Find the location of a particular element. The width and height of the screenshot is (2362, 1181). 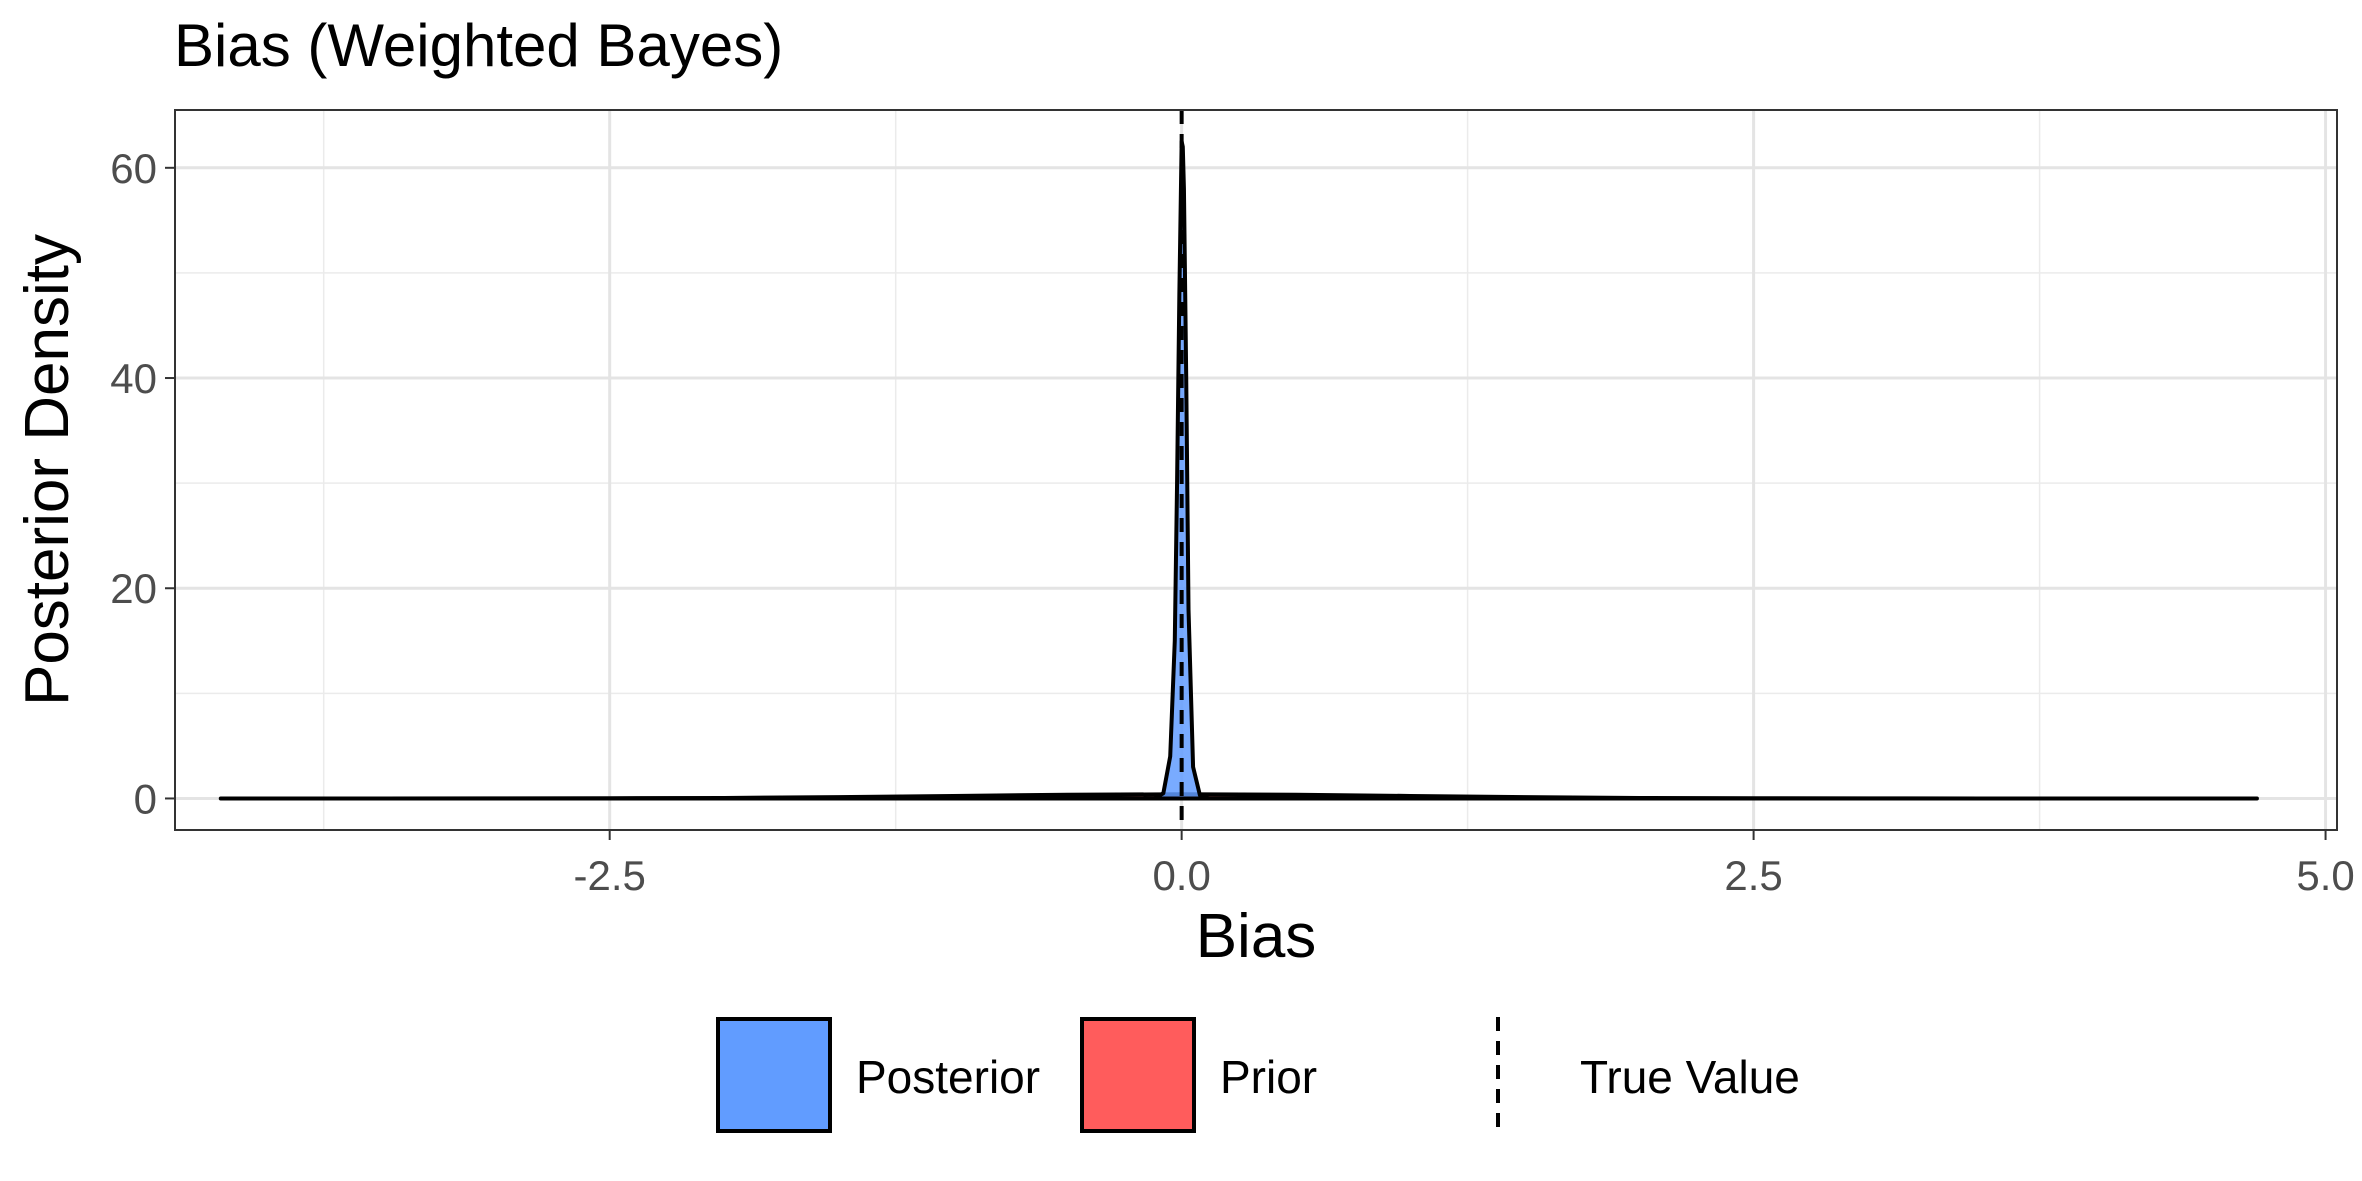

x-tick-label: 5.0 is located at coordinates (2325, 875).